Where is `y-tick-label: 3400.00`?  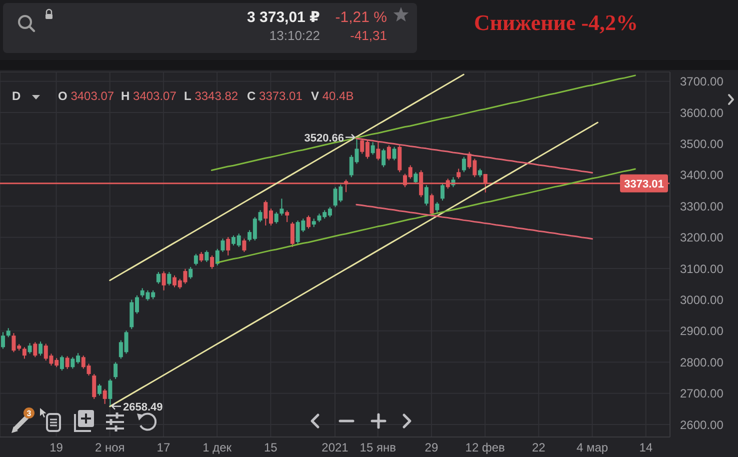 y-tick-label: 3400.00 is located at coordinates (702, 175).